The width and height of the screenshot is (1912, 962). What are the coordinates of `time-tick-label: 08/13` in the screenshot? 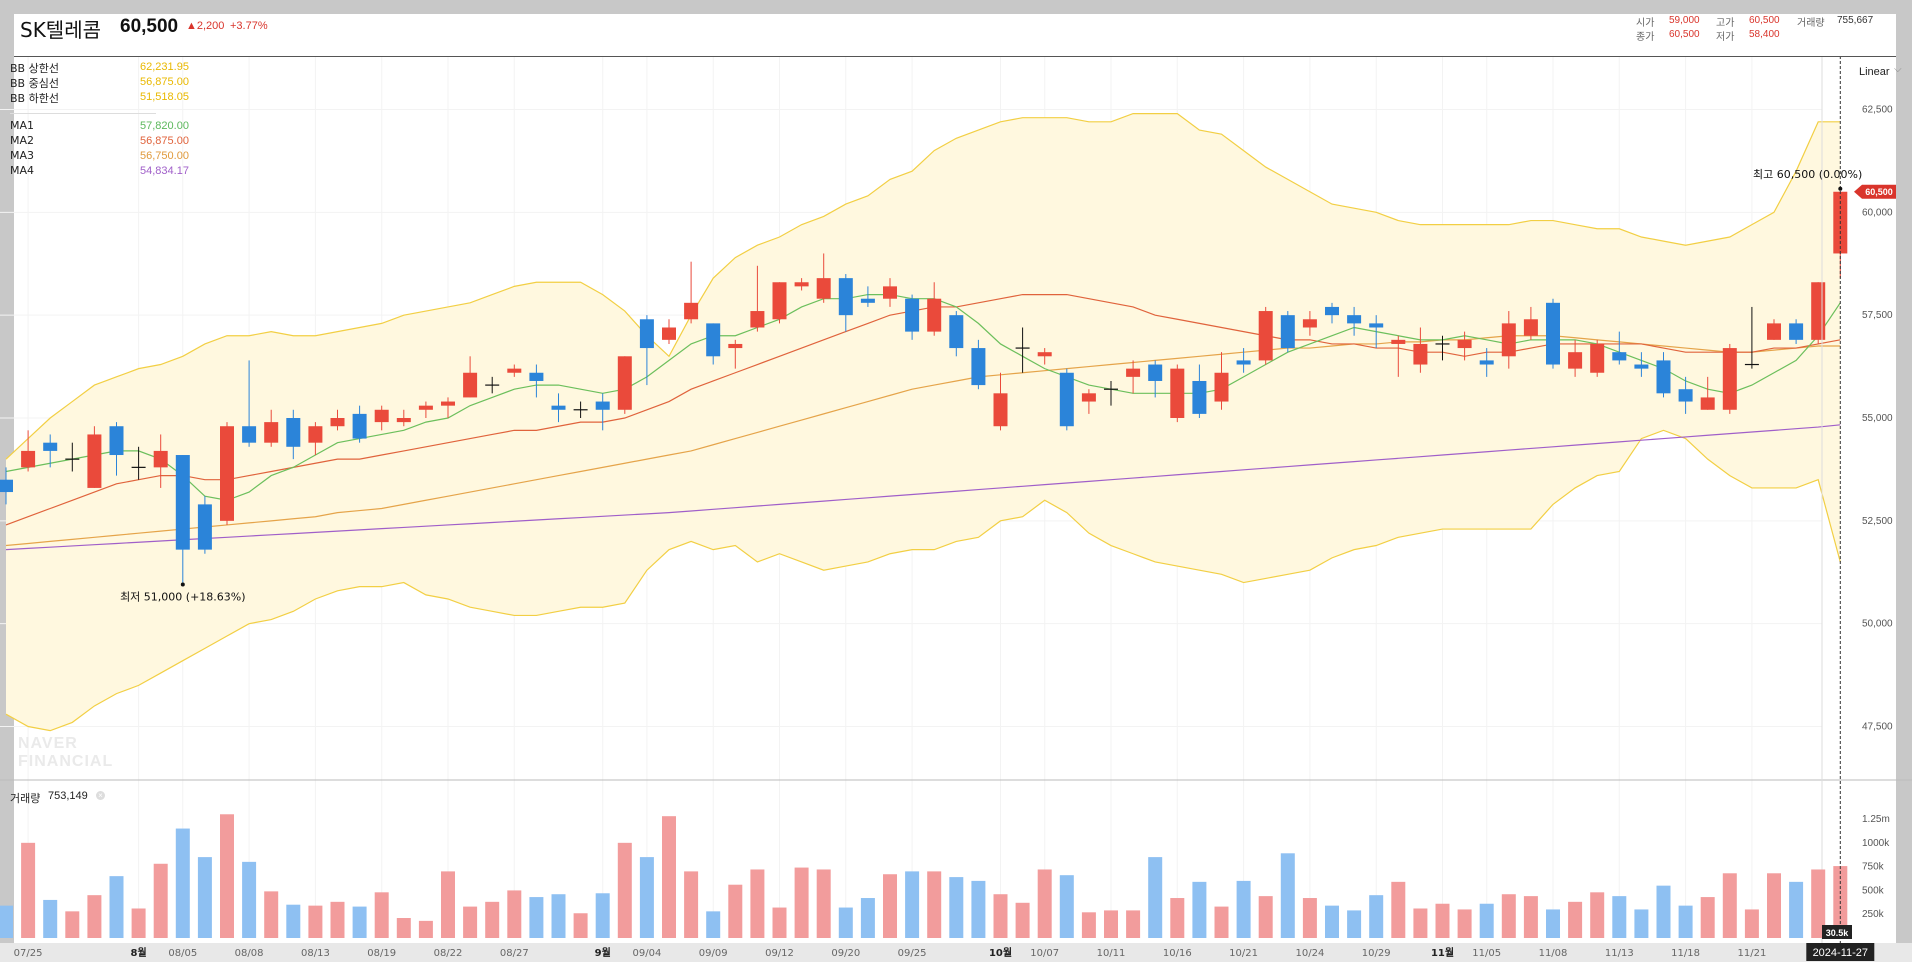 It's located at (315, 953).